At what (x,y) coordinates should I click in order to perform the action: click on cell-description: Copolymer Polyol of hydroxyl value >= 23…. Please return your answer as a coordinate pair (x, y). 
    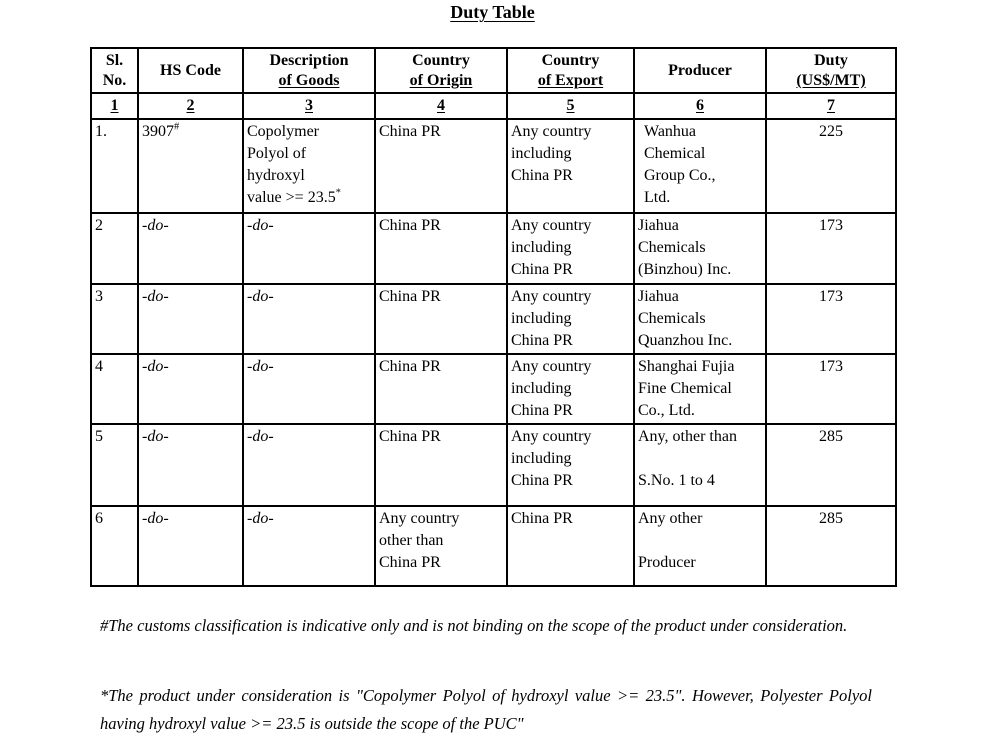
    Looking at the image, I should click on (309, 166).